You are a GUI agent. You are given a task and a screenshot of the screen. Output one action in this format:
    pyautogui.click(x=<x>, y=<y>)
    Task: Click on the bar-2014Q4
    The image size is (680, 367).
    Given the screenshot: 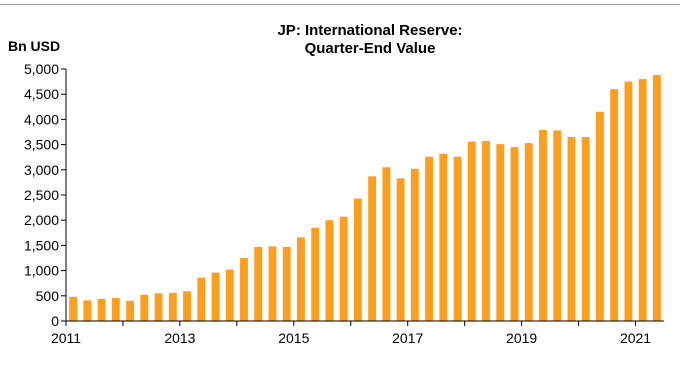 What is the action you would take?
    pyautogui.click(x=286, y=283)
    